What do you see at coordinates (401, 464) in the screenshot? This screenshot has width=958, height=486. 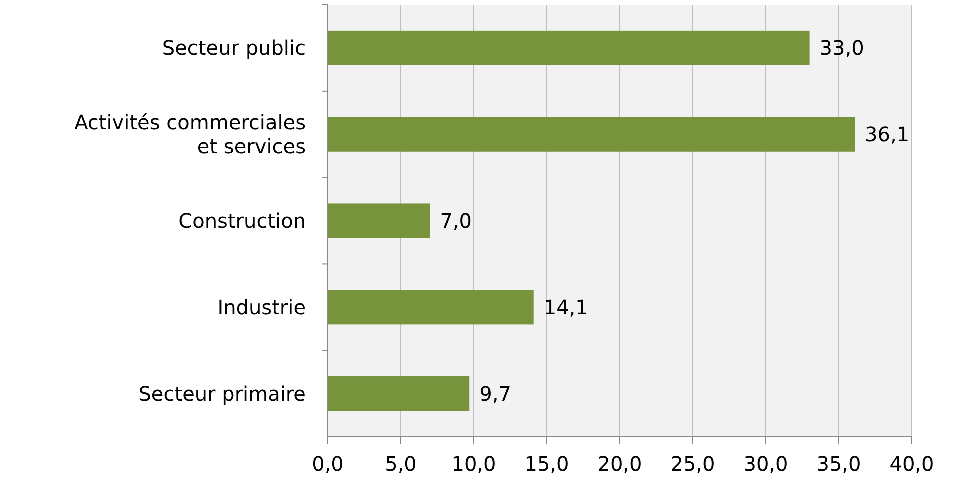 I see `x-tick-label: 5,0` at bounding box center [401, 464].